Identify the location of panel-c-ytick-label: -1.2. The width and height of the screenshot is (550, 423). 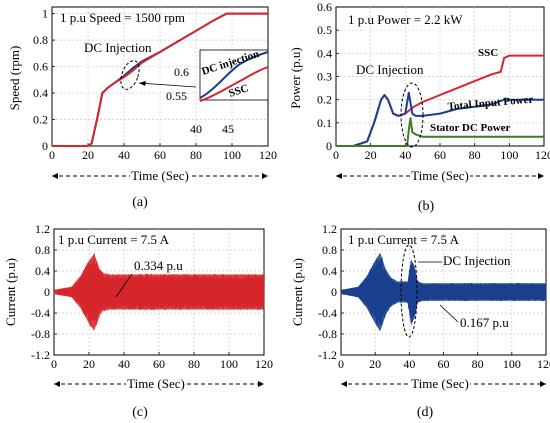
(40, 355).